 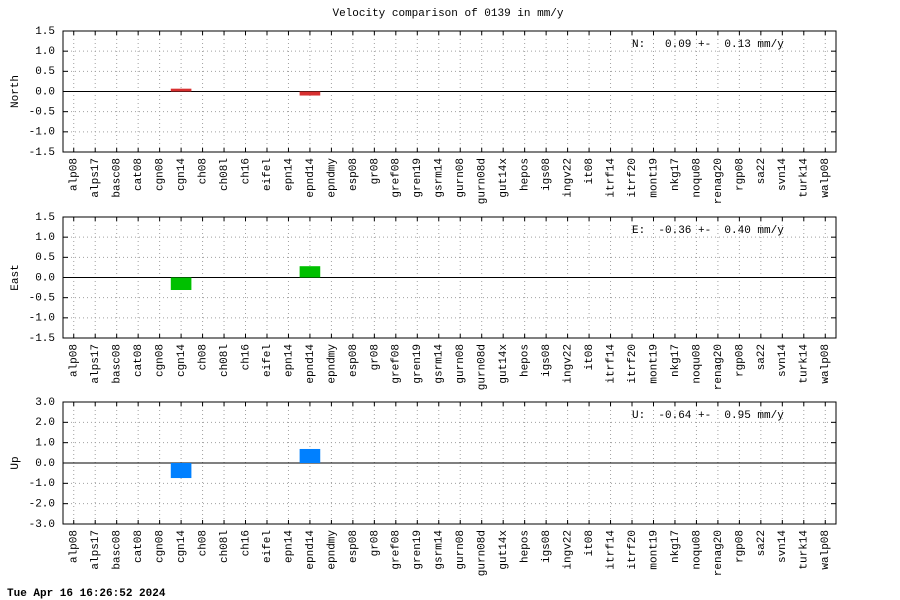 What do you see at coordinates (826, 178) in the screenshot?
I see `x-tick-label: walp08` at bounding box center [826, 178].